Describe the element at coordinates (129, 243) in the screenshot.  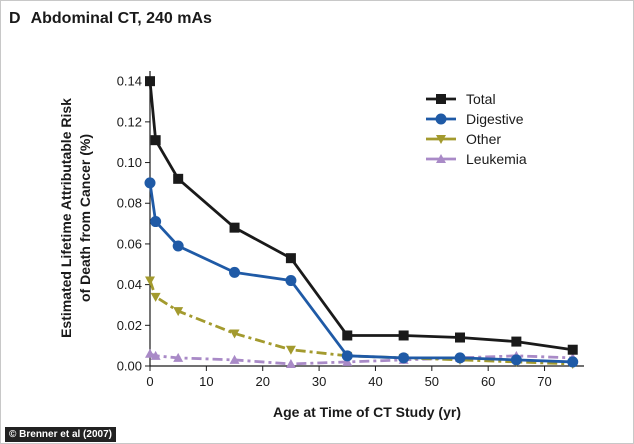
I see `y-tick-label: 0.06` at that location.